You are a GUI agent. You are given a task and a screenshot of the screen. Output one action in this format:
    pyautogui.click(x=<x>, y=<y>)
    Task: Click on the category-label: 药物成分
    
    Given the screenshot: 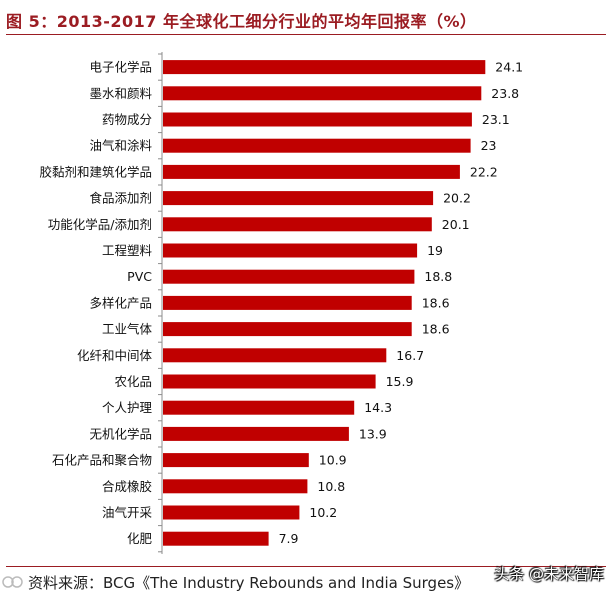 What is the action you would take?
    pyautogui.click(x=127, y=119)
    